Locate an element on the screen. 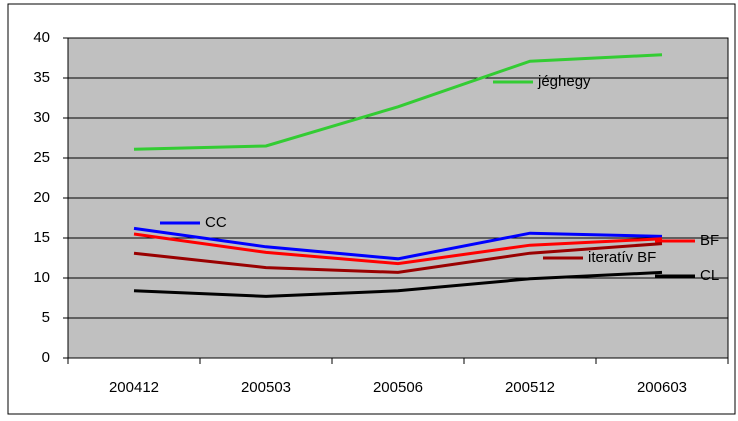 Image resolution: width=738 pixels, height=421 pixels. y-tick-label: 10 is located at coordinates (41, 277).